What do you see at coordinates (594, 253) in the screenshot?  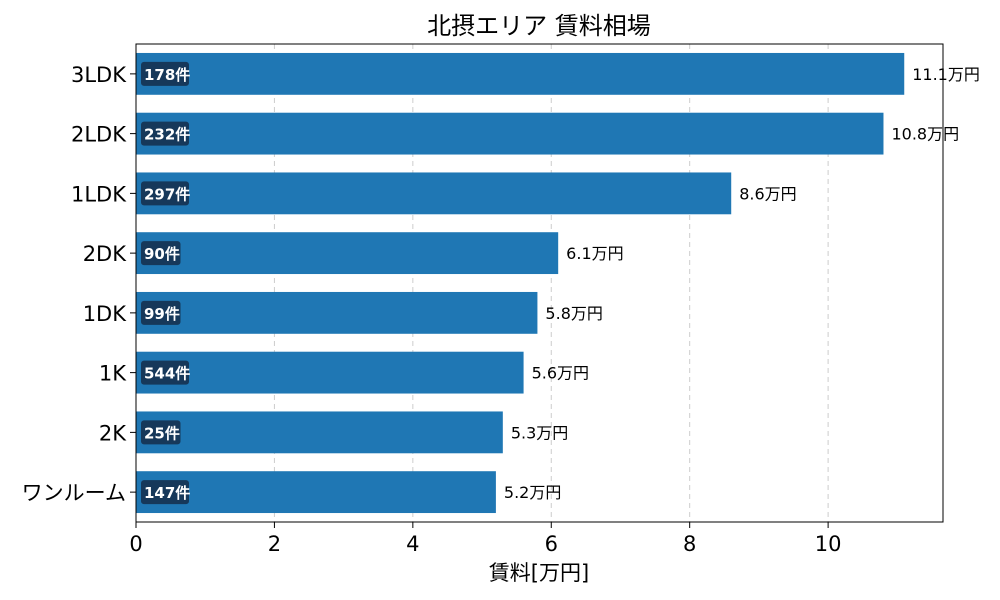 I see `value-label: 6.1万円` at bounding box center [594, 253].